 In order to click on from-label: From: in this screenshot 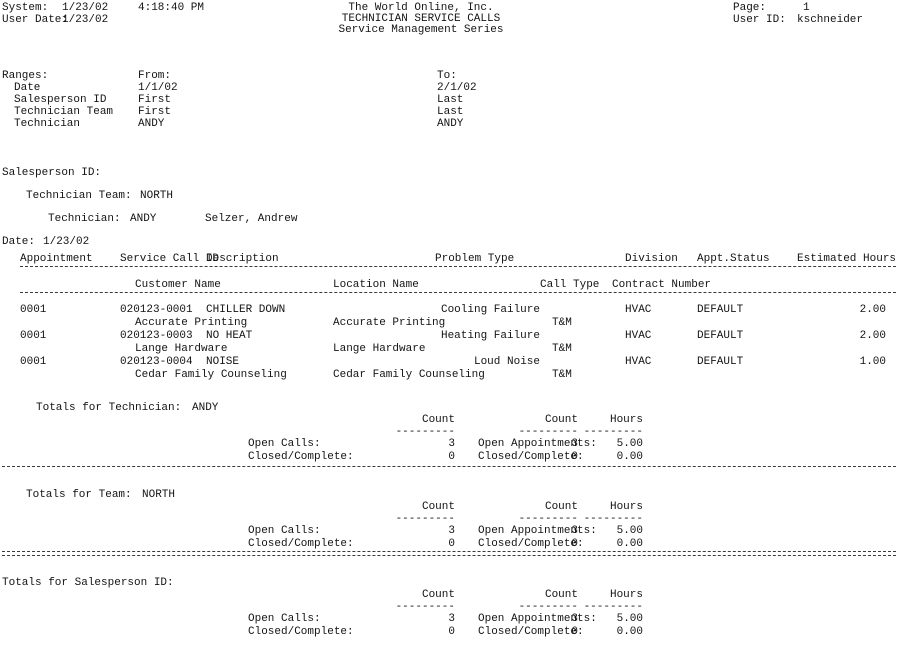, I will do `click(155, 76)`.